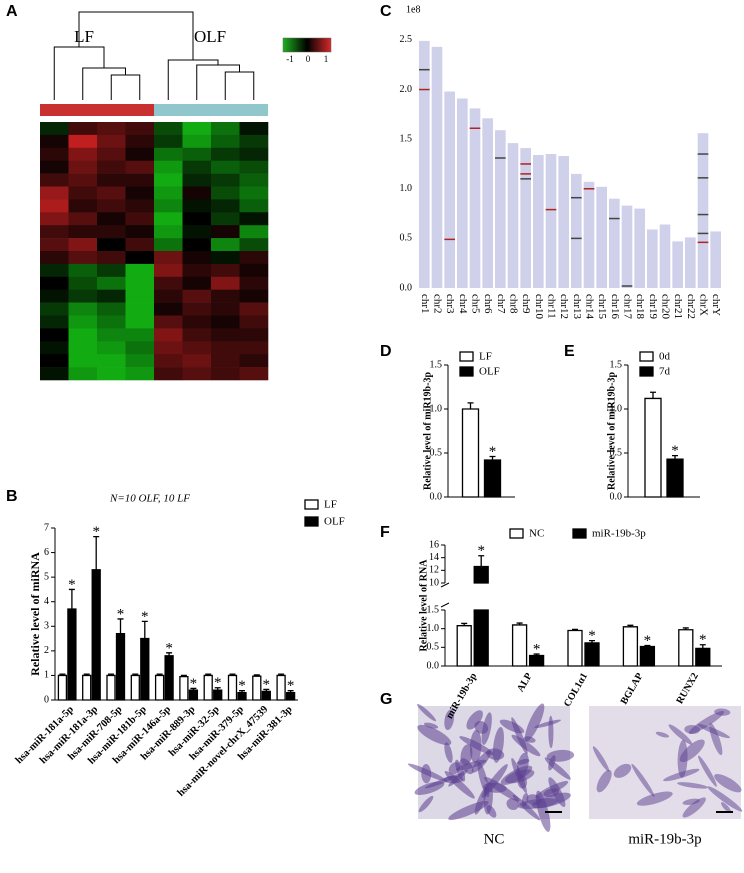 Image resolution: width=744 pixels, height=873 pixels. Describe the element at coordinates (569, 351) in the screenshot. I see `panel-letter: E` at that location.